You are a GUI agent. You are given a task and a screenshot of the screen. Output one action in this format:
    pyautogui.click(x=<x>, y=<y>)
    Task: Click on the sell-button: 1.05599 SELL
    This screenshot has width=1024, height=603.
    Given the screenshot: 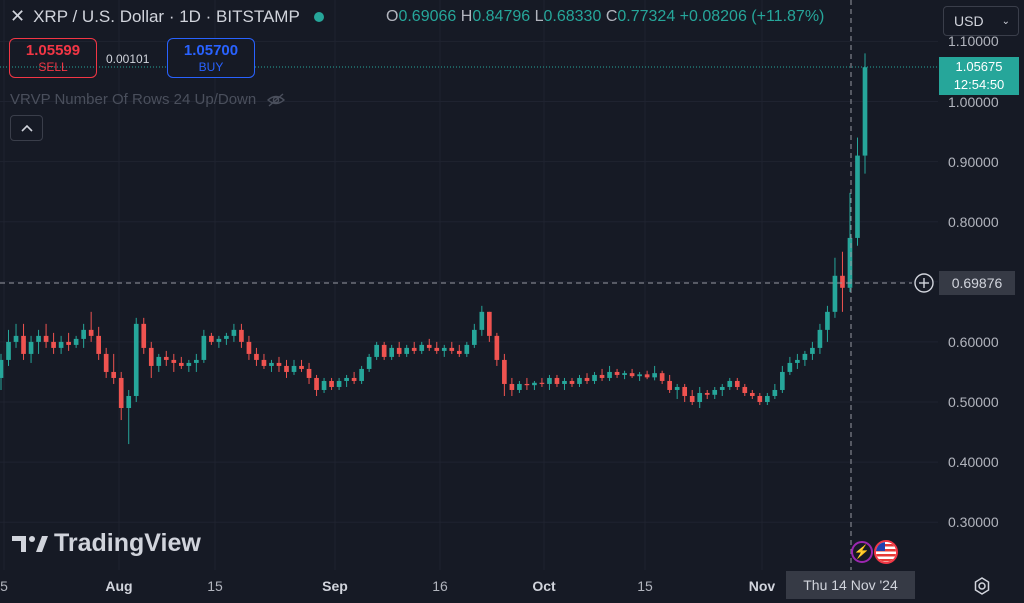 What is the action you would take?
    pyautogui.click(x=53, y=58)
    